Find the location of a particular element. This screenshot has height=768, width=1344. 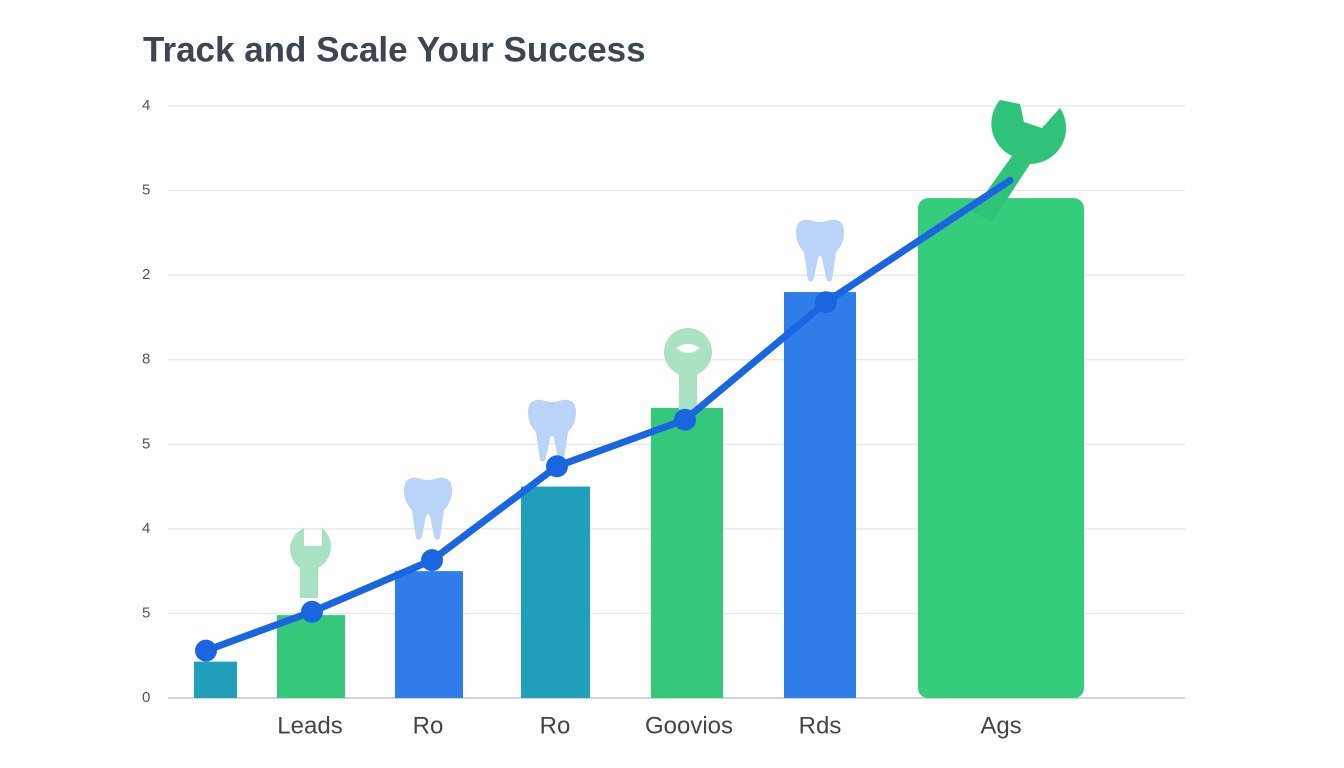

wrench-icon is located at coordinates (500, 463).